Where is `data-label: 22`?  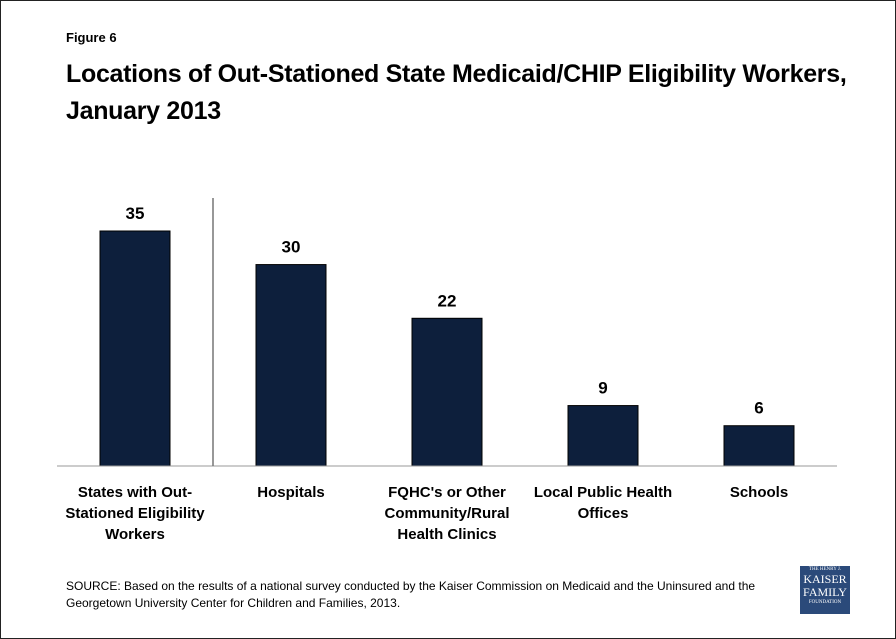
data-label: 22 is located at coordinates (447, 300).